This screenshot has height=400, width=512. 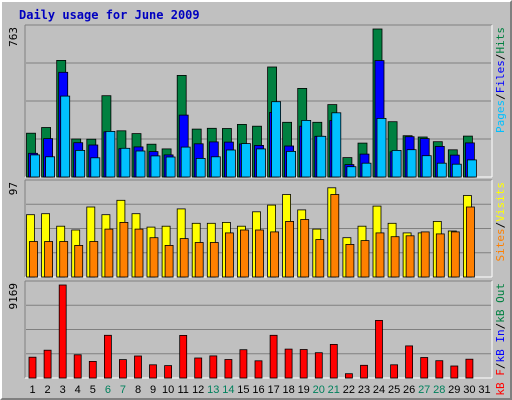 I want to click on day-label-27: 27, so click(x=424, y=390).